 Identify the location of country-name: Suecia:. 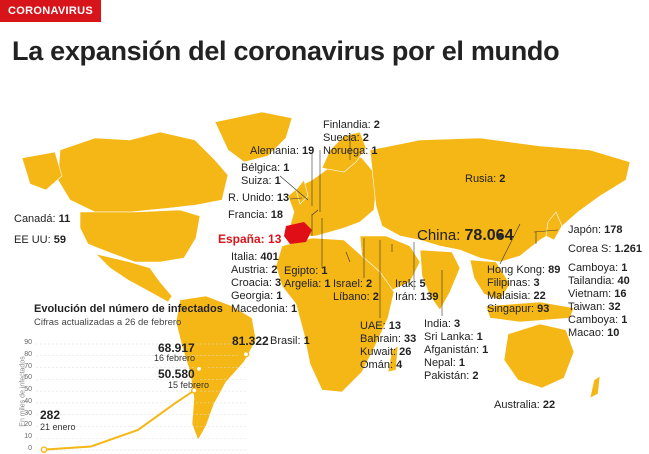
(343, 138).